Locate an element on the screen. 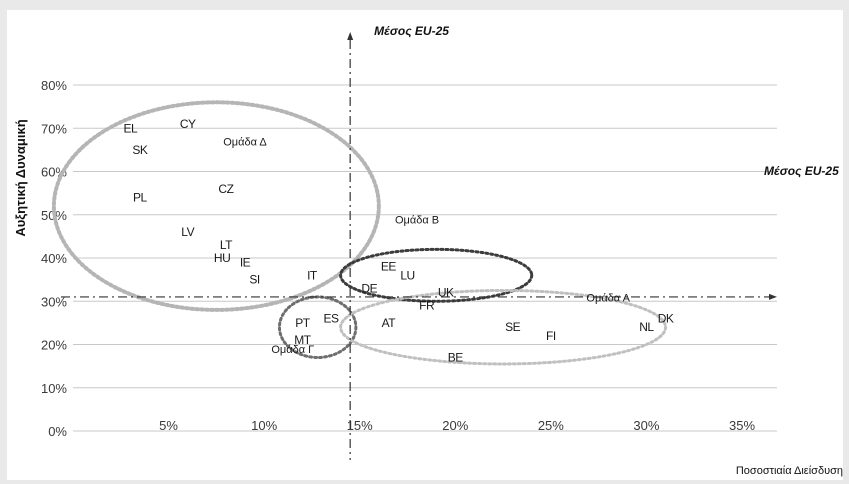 This screenshot has width=849, height=484. country-point: MT is located at coordinates (302, 340).